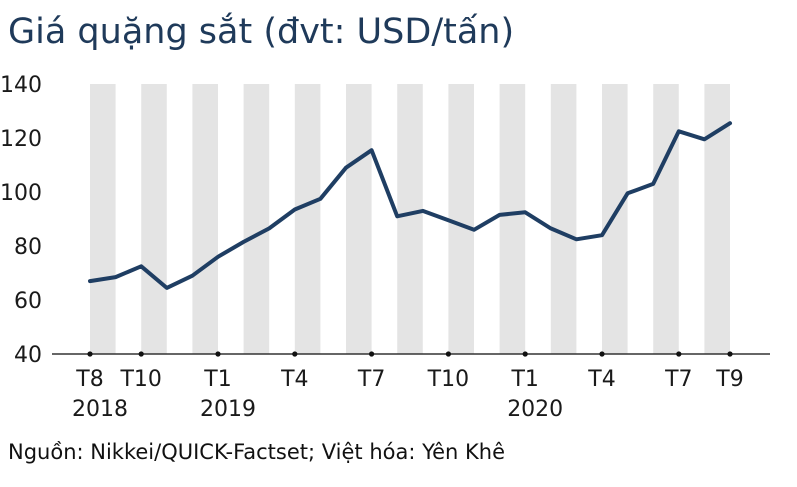 Image resolution: width=797 pixels, height=487 pixels. Describe the element at coordinates (28, 301) in the screenshot. I see `y-tick-label: 60` at that location.